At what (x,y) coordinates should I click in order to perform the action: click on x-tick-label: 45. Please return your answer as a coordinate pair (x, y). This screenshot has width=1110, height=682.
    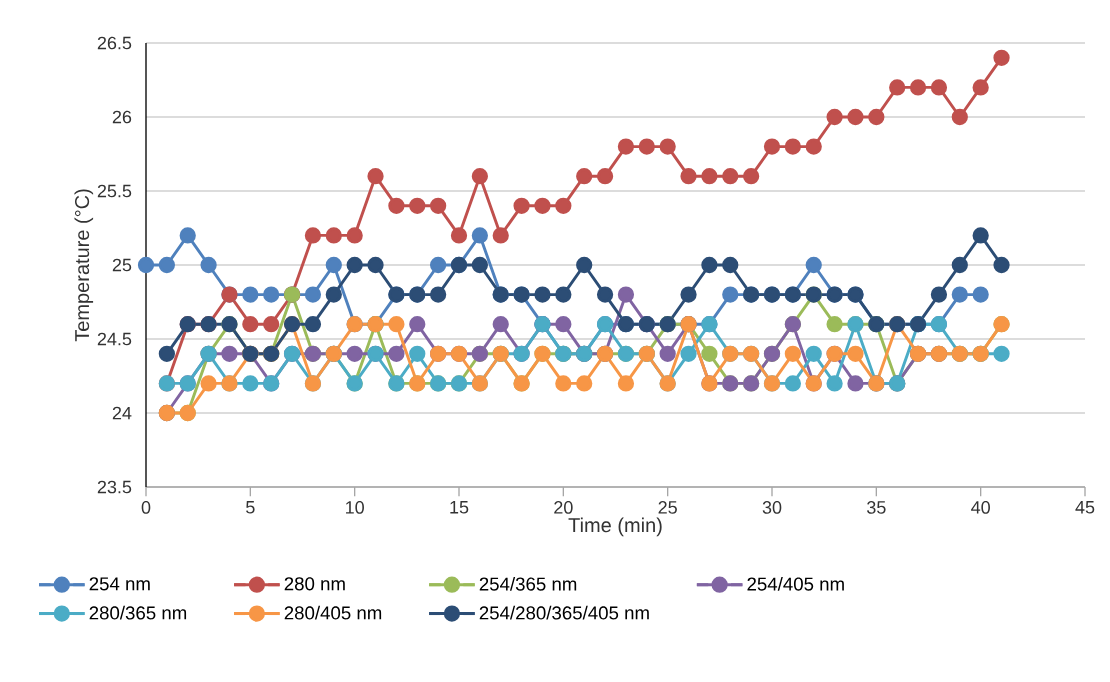
    Looking at the image, I should click on (1085, 507).